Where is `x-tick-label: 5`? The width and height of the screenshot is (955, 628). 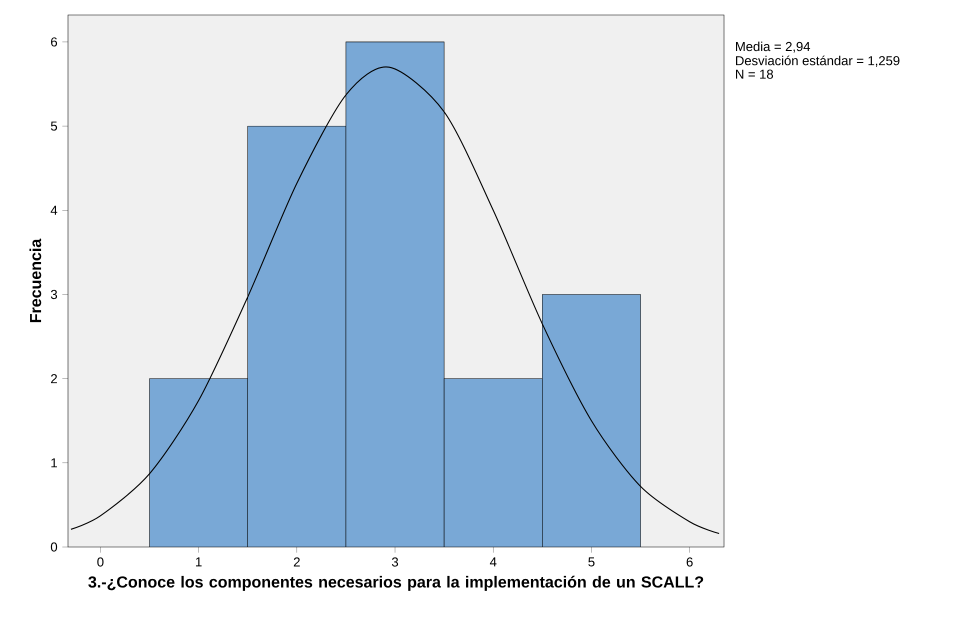 x-tick-label: 5 is located at coordinates (591, 561).